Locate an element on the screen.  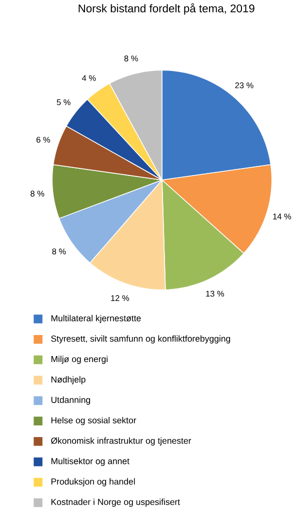
data-label: 14 % is located at coordinates (282, 217).